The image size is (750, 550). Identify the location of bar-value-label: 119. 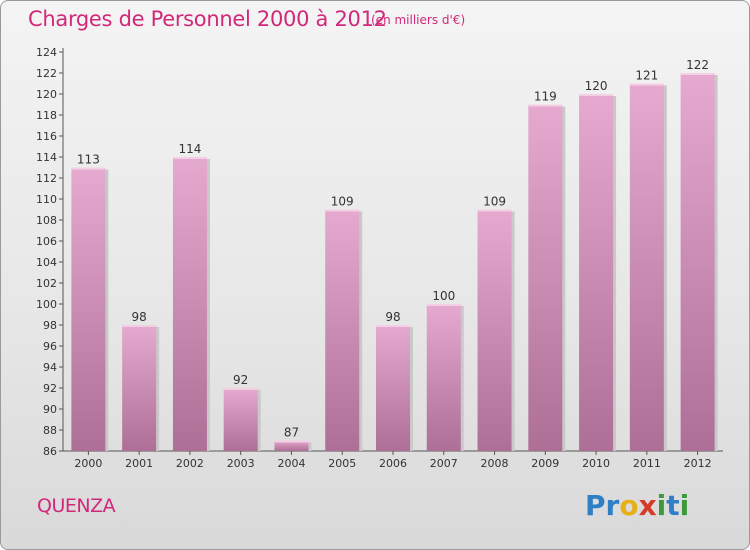
(545, 97).